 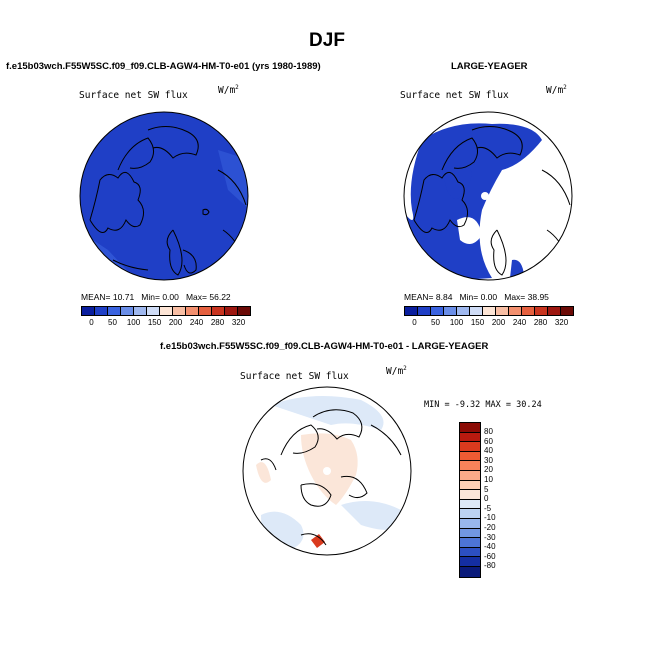 I want to click on panel3-colorbar, so click(x=470, y=500).